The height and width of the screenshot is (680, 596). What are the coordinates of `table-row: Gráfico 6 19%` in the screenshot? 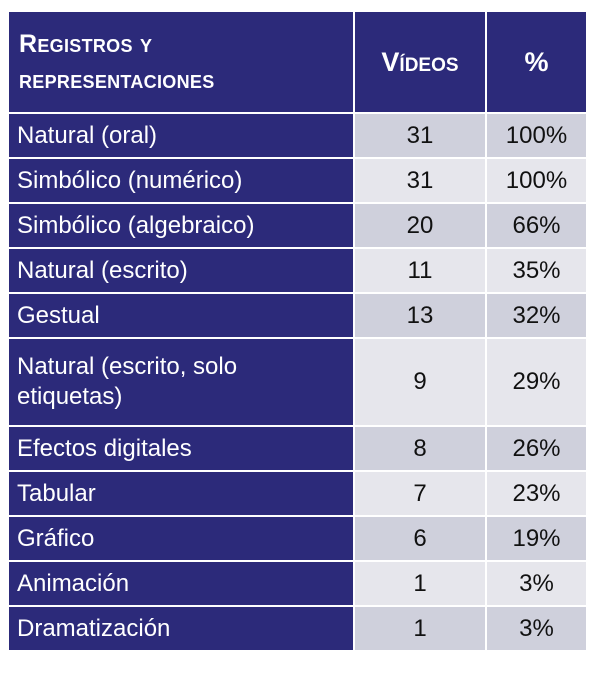 It's located at (297, 538).